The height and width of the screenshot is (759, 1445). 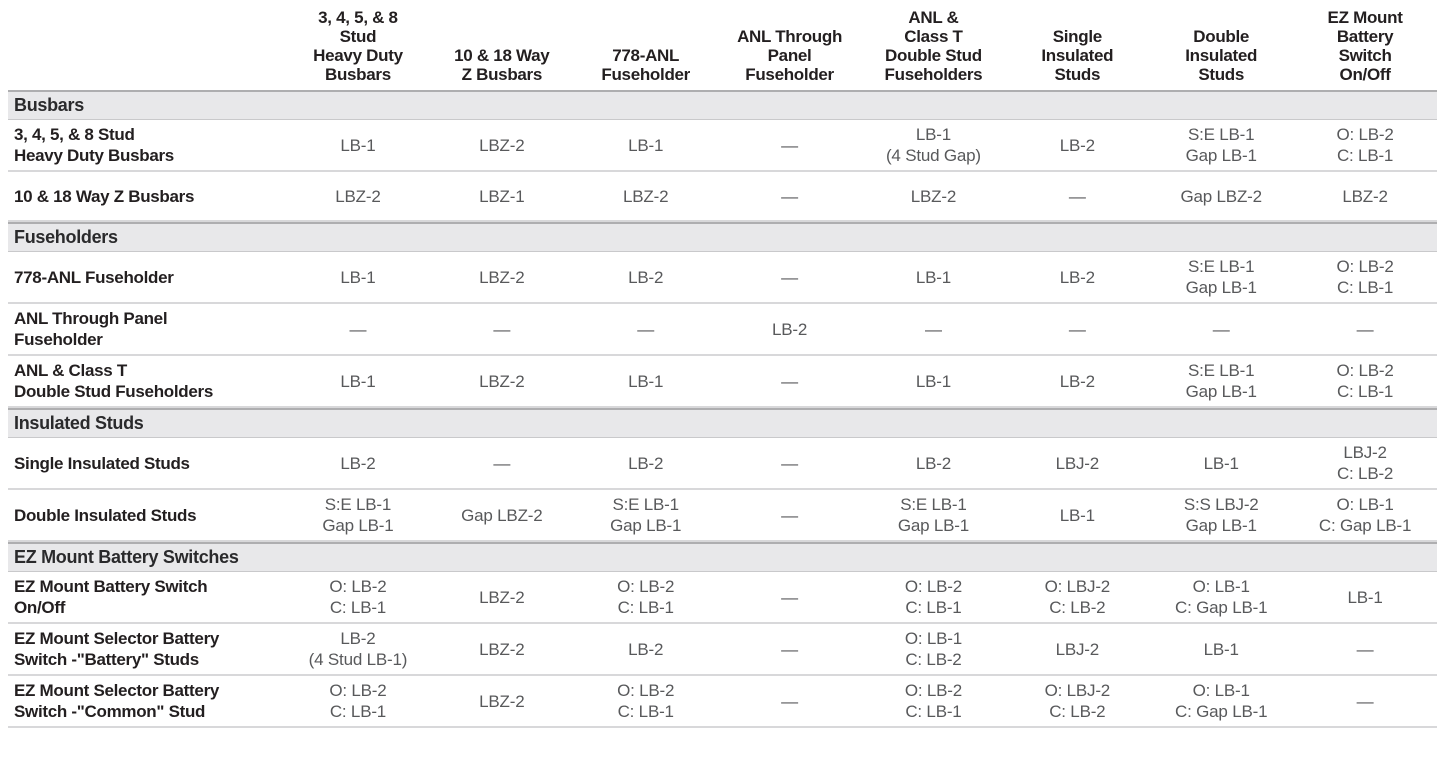 I want to click on section-header: Fuseholders, so click(x=722, y=237).